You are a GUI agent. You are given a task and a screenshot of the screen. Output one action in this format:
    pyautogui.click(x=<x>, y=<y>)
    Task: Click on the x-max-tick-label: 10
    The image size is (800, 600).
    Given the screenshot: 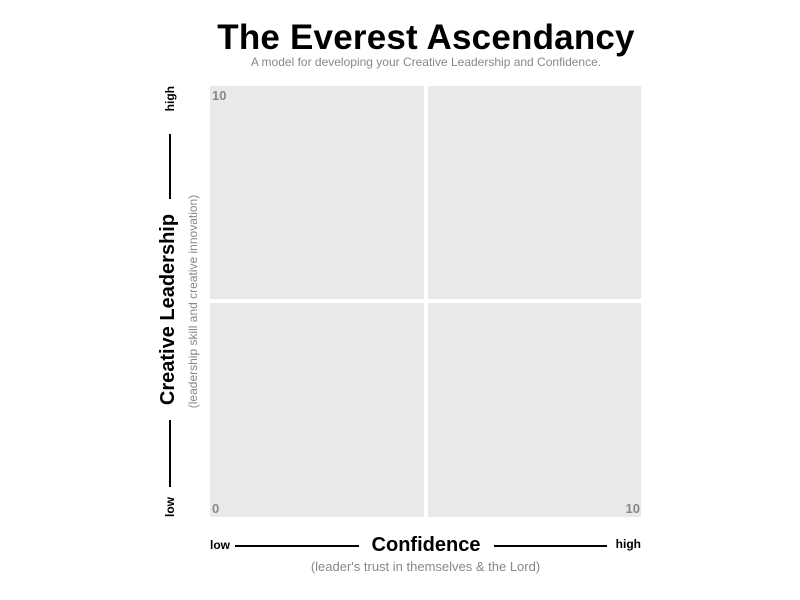 What is the action you would take?
    pyautogui.click(x=632, y=508)
    